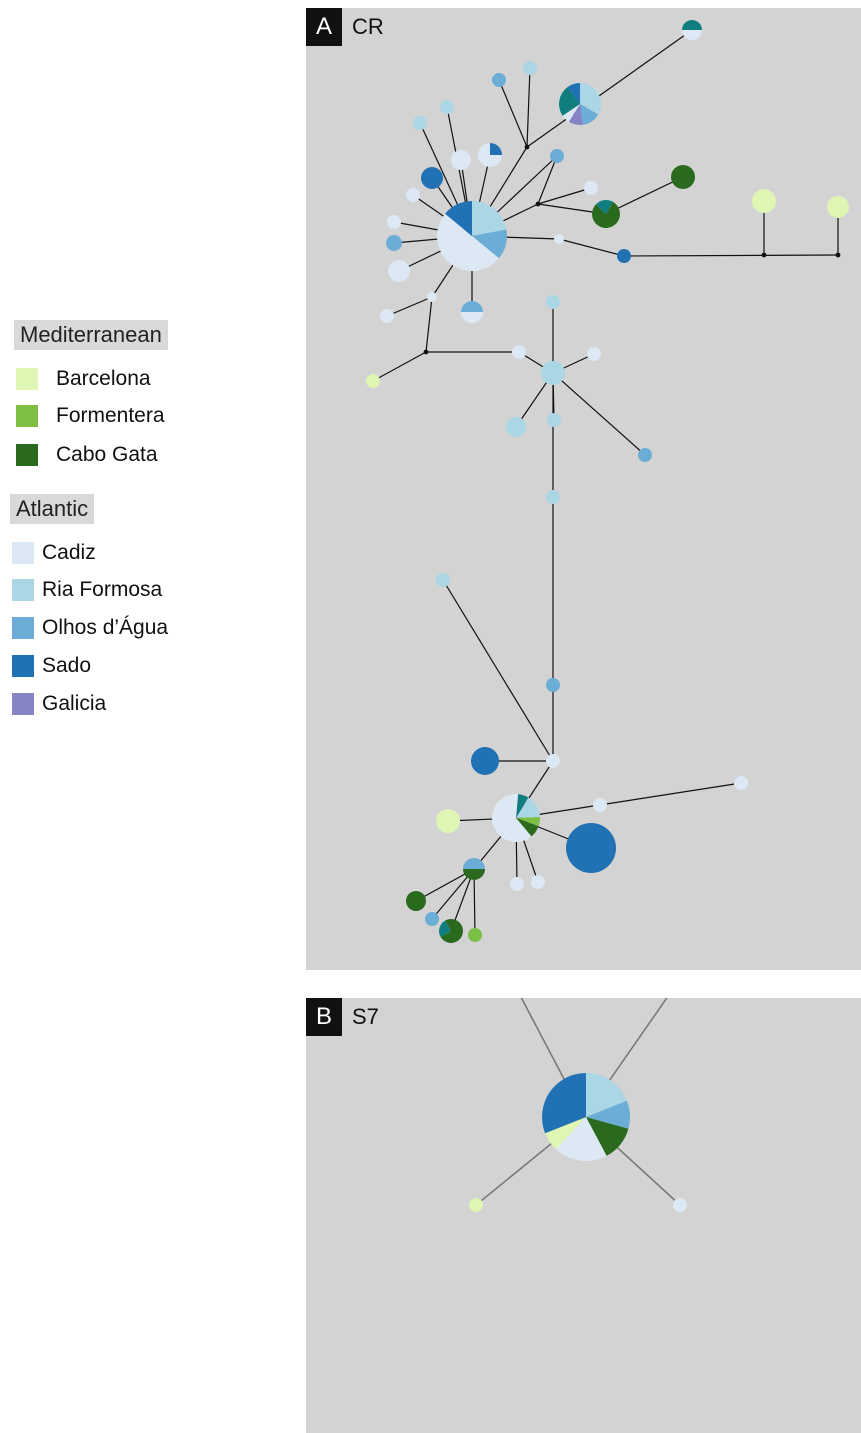 The image size is (861, 1433). I want to click on panel-b-letter: B, so click(324, 1017).